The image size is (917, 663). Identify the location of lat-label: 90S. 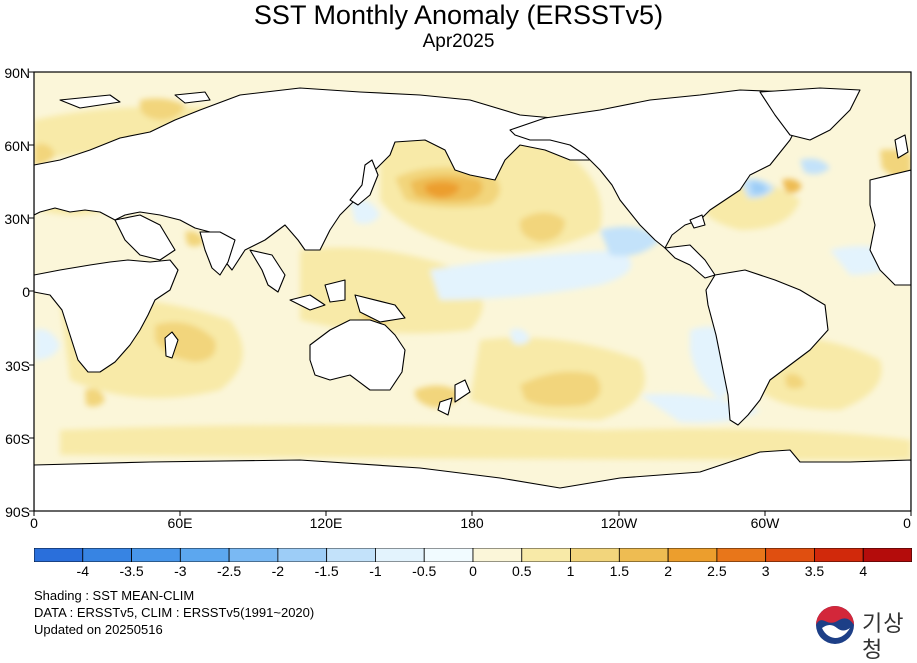
(17, 512).